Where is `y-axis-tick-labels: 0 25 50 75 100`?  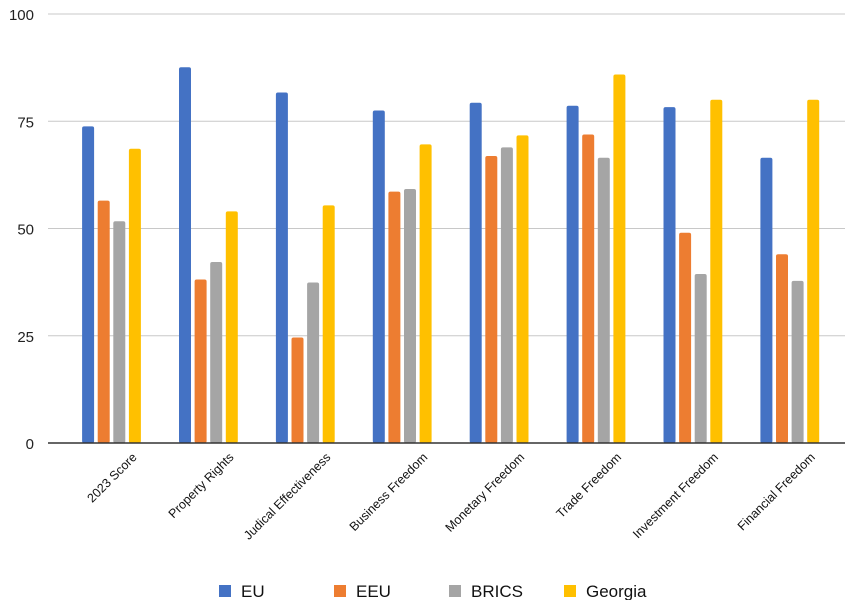 y-axis-tick-labels: 0 25 50 75 100 is located at coordinates (21, 230).